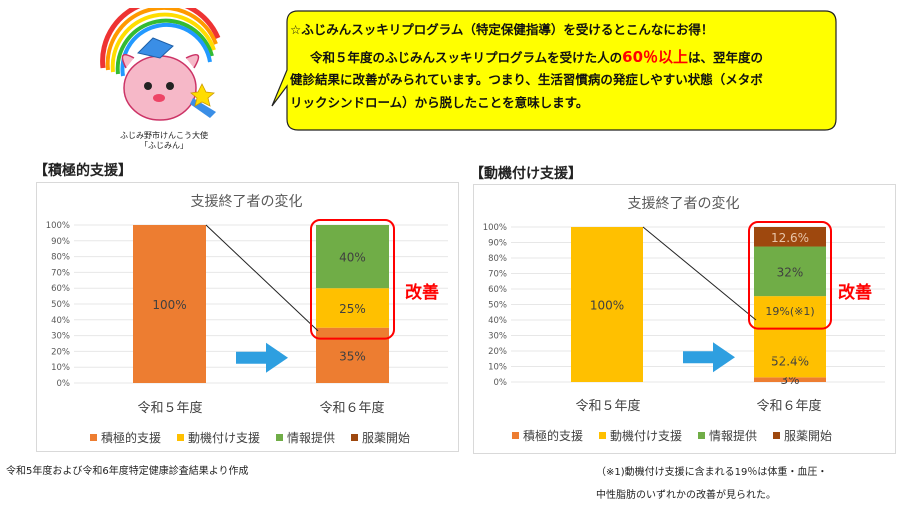 The image size is (922, 520). What do you see at coordinates (683, 204) in the screenshot?
I see `chart-title-motivational: 支援終了者の変化` at bounding box center [683, 204].